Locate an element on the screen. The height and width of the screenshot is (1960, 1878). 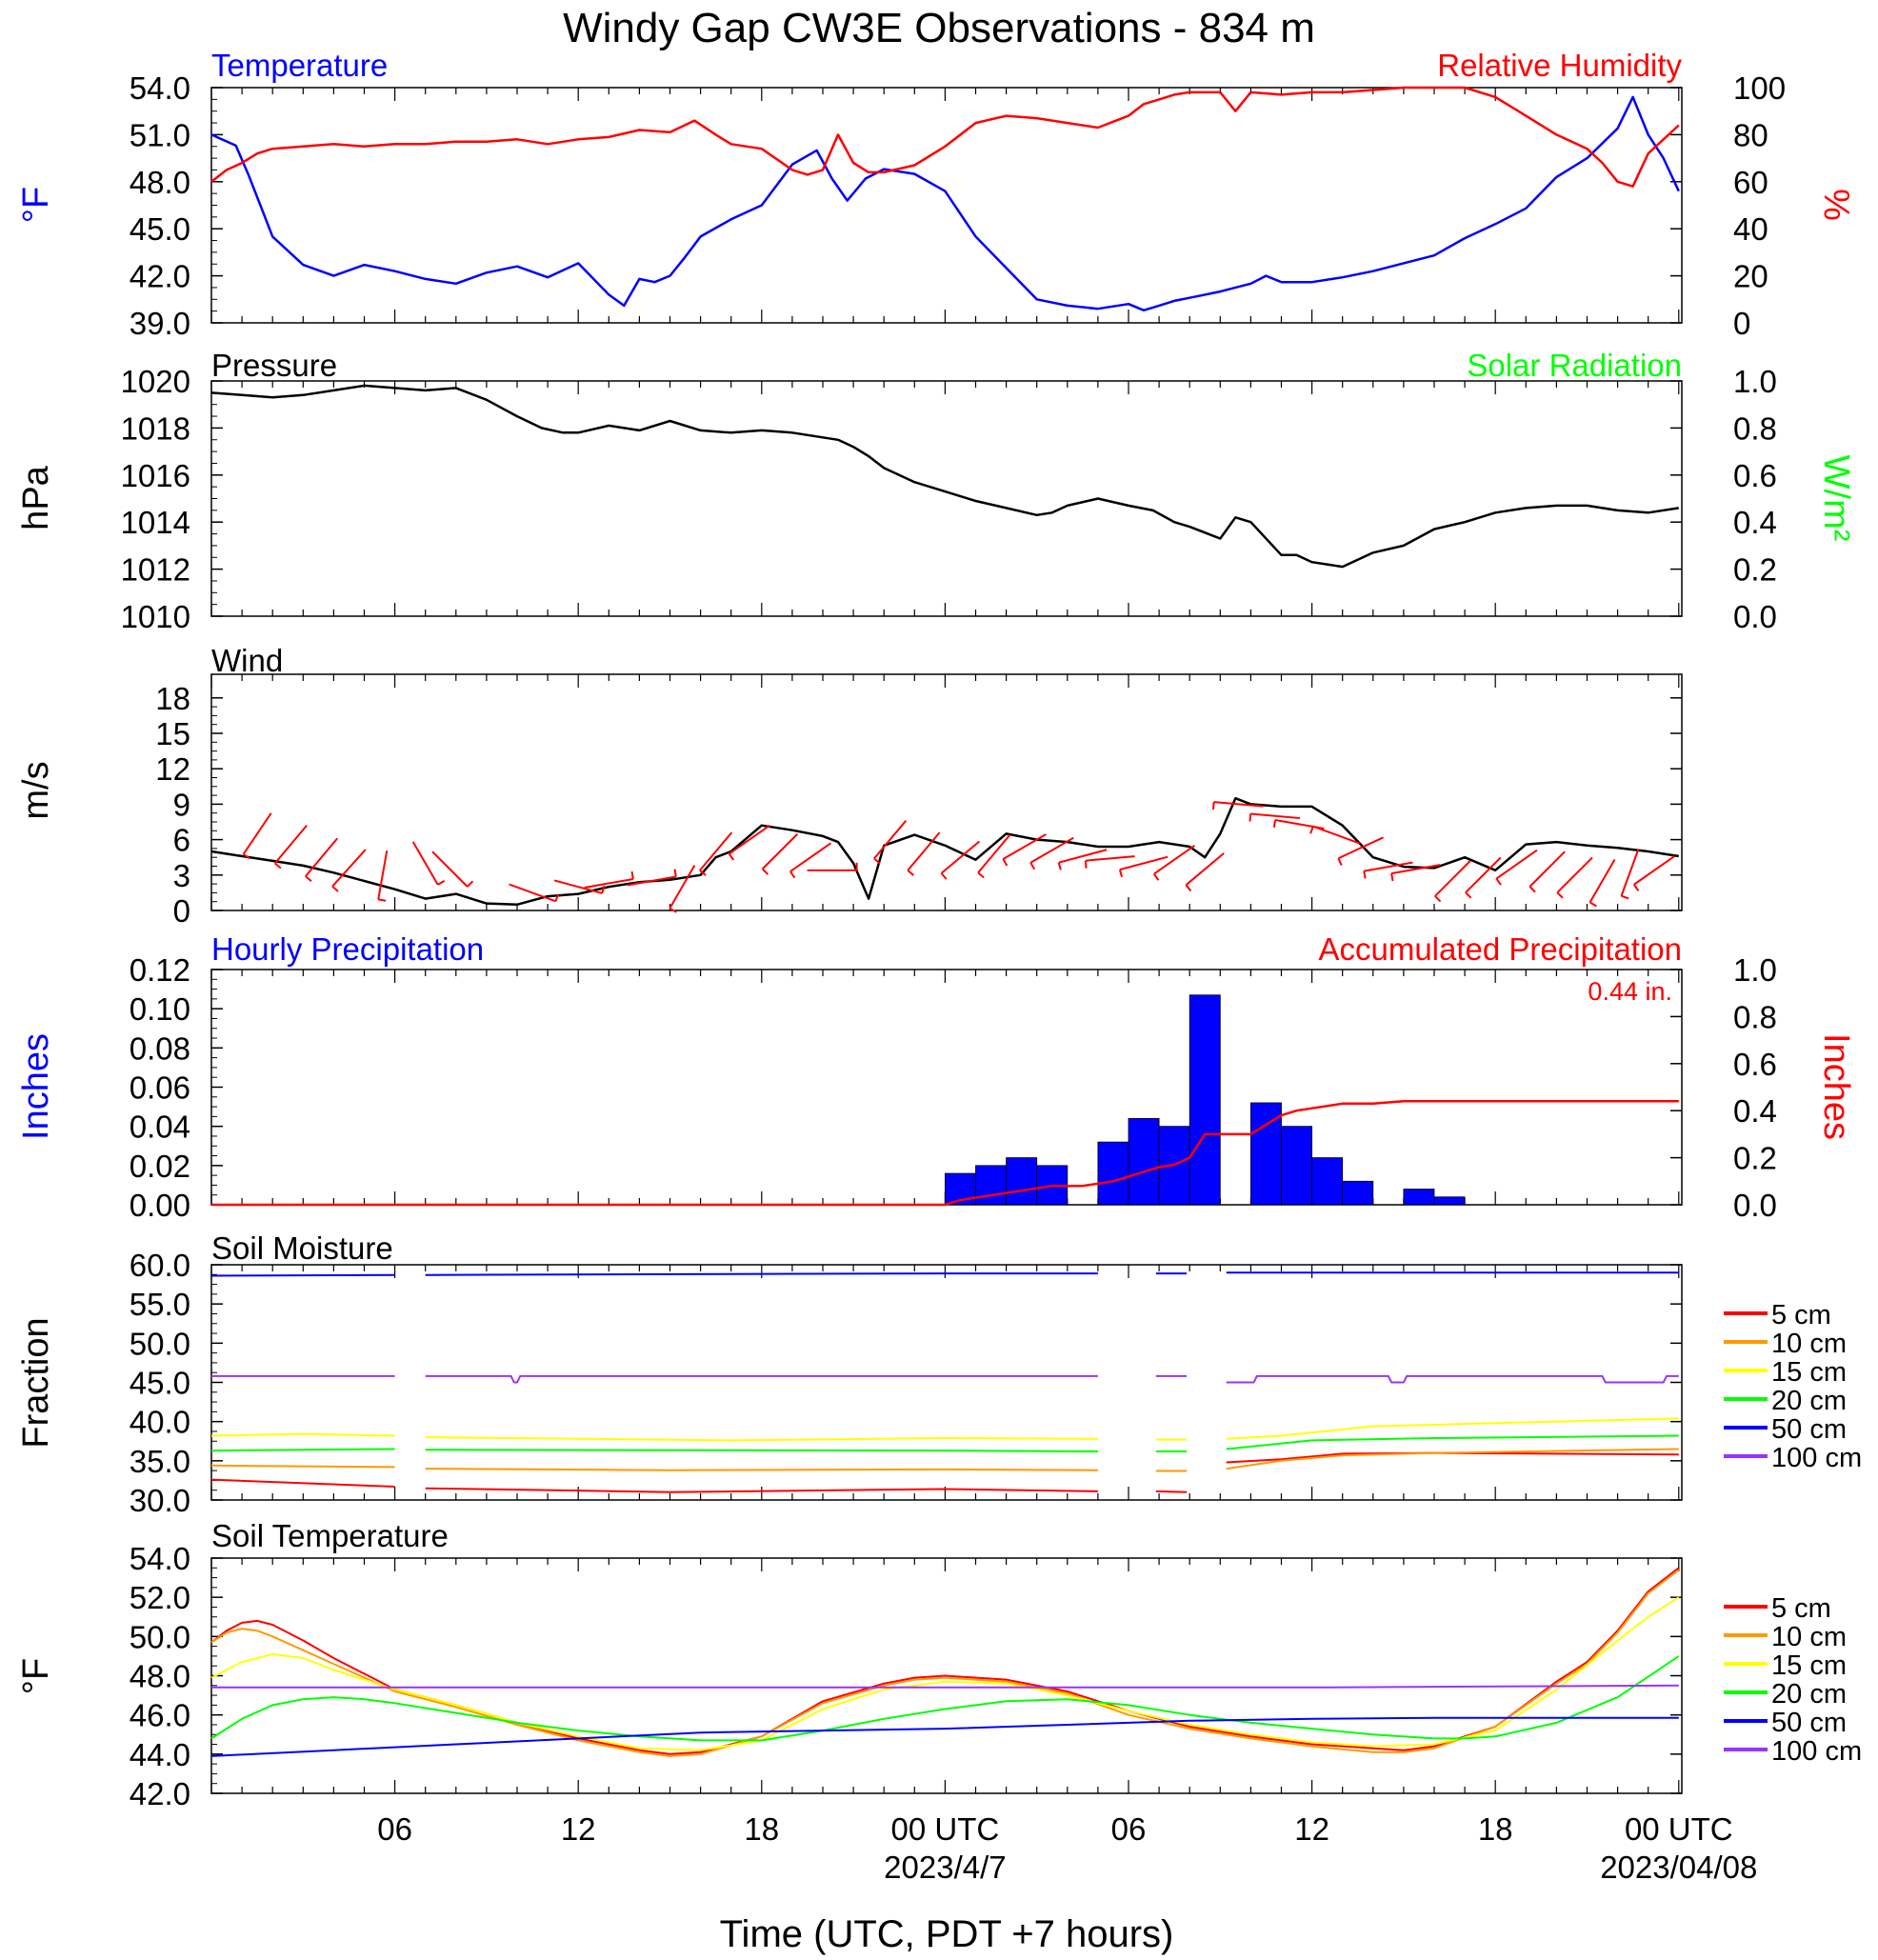
y-tick-label: 39.0 is located at coordinates (160, 323).